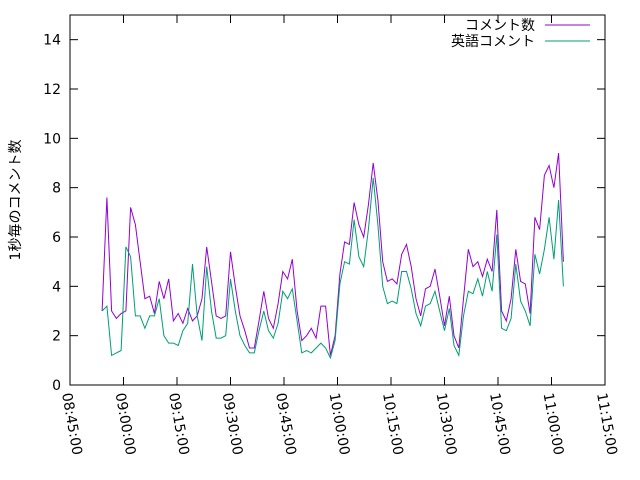  I want to click on legend-label: 英語コメント, so click(493, 41).